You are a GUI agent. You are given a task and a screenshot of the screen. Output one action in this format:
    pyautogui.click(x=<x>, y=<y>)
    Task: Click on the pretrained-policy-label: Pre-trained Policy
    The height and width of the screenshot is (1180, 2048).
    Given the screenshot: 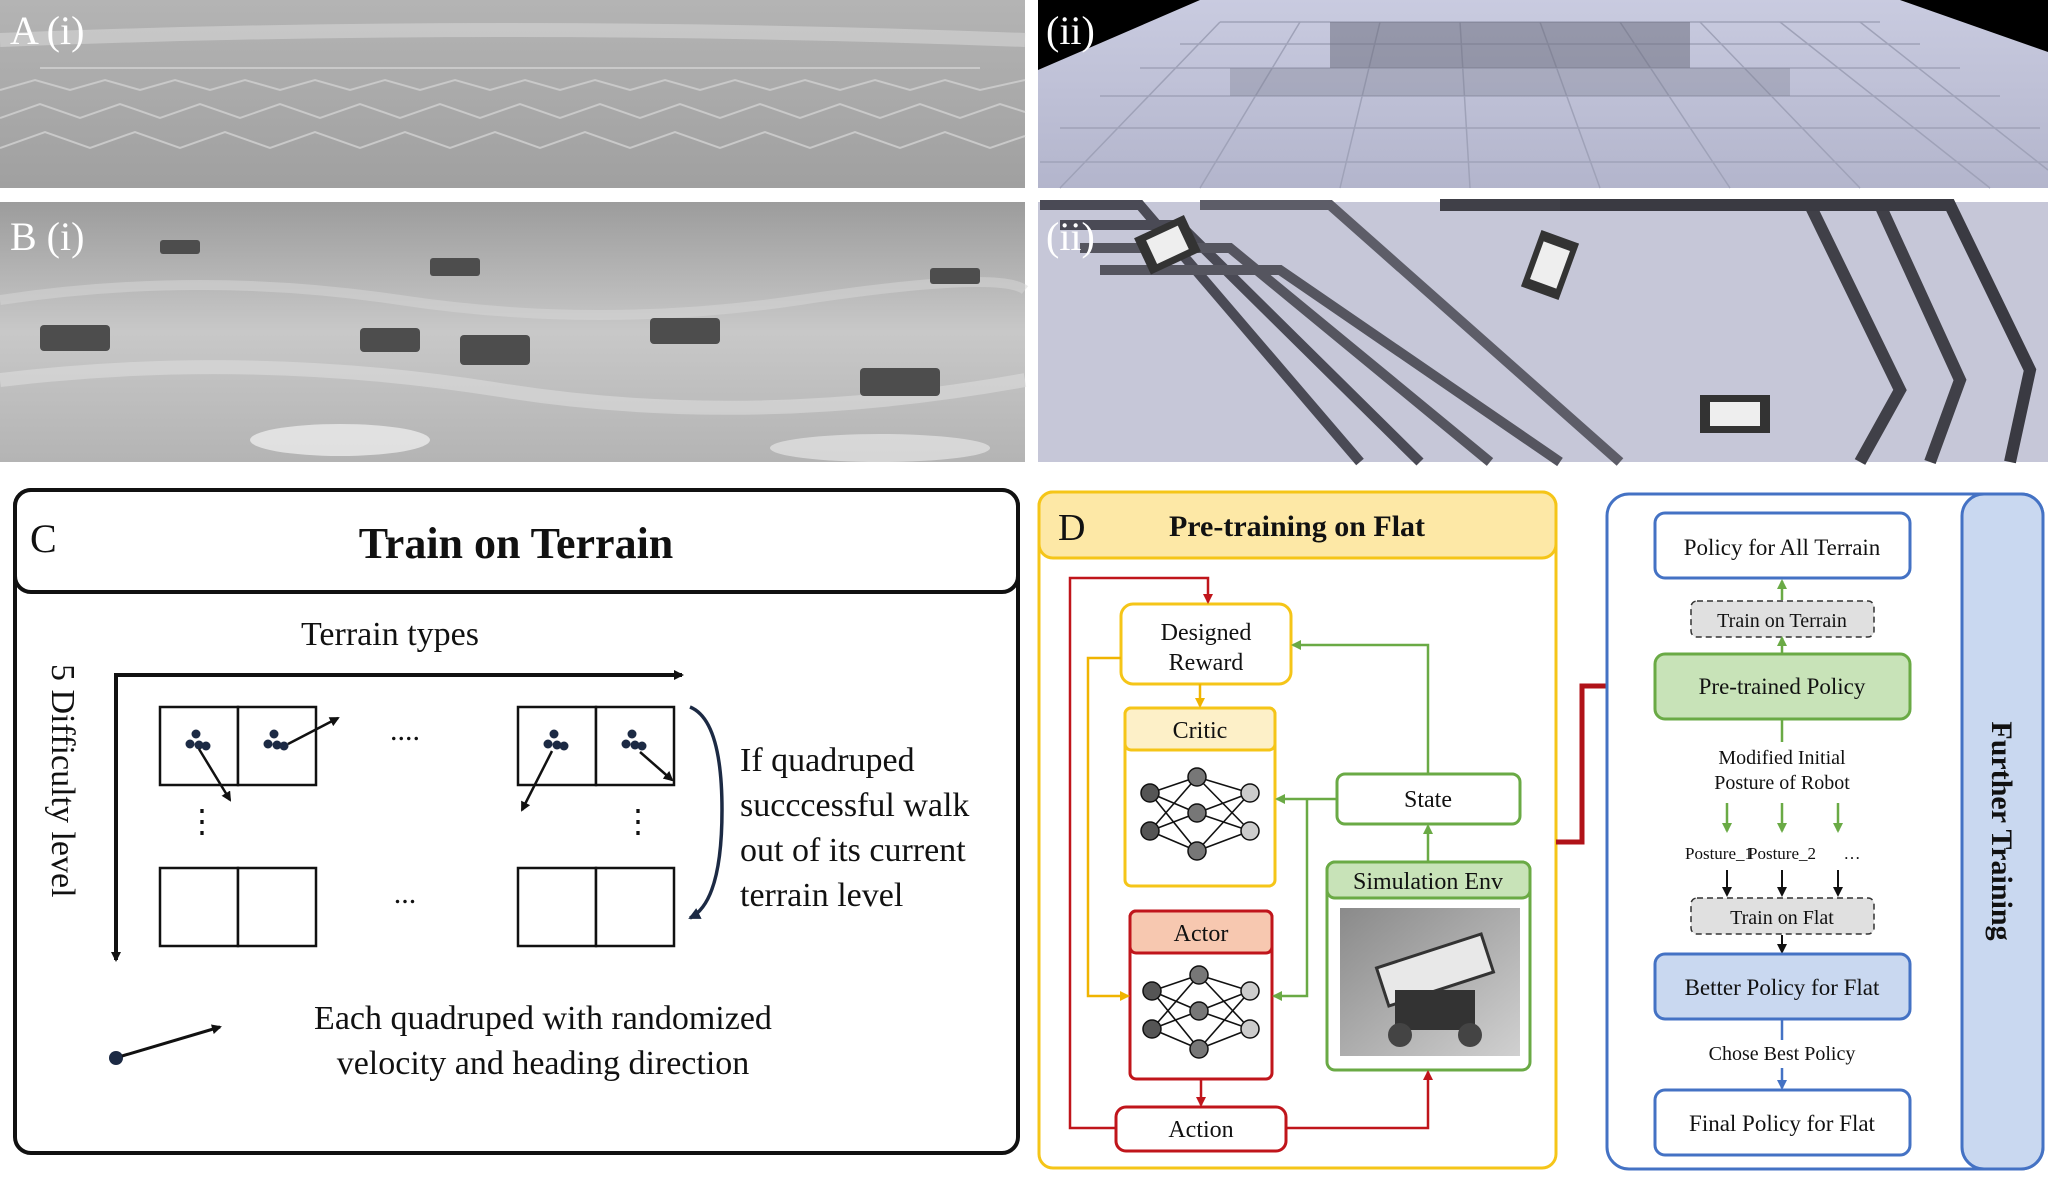 What is the action you would take?
    pyautogui.click(x=1782, y=686)
    